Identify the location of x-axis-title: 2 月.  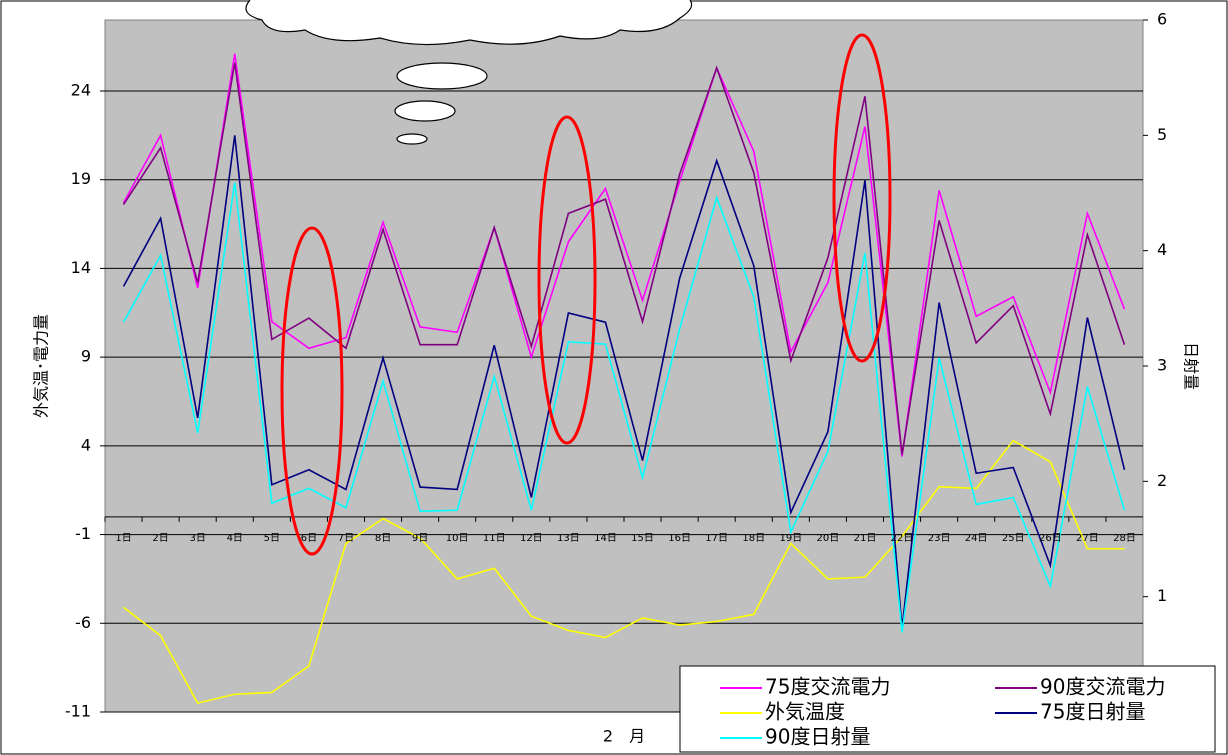
(624, 736).